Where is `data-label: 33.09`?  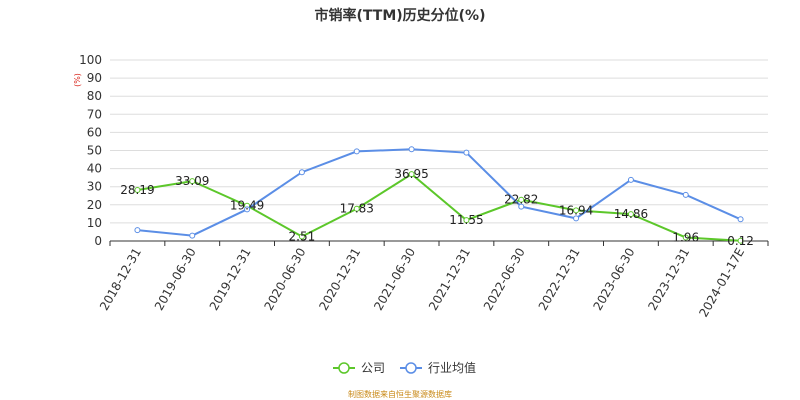 data-label: 33.09 is located at coordinates (192, 181).